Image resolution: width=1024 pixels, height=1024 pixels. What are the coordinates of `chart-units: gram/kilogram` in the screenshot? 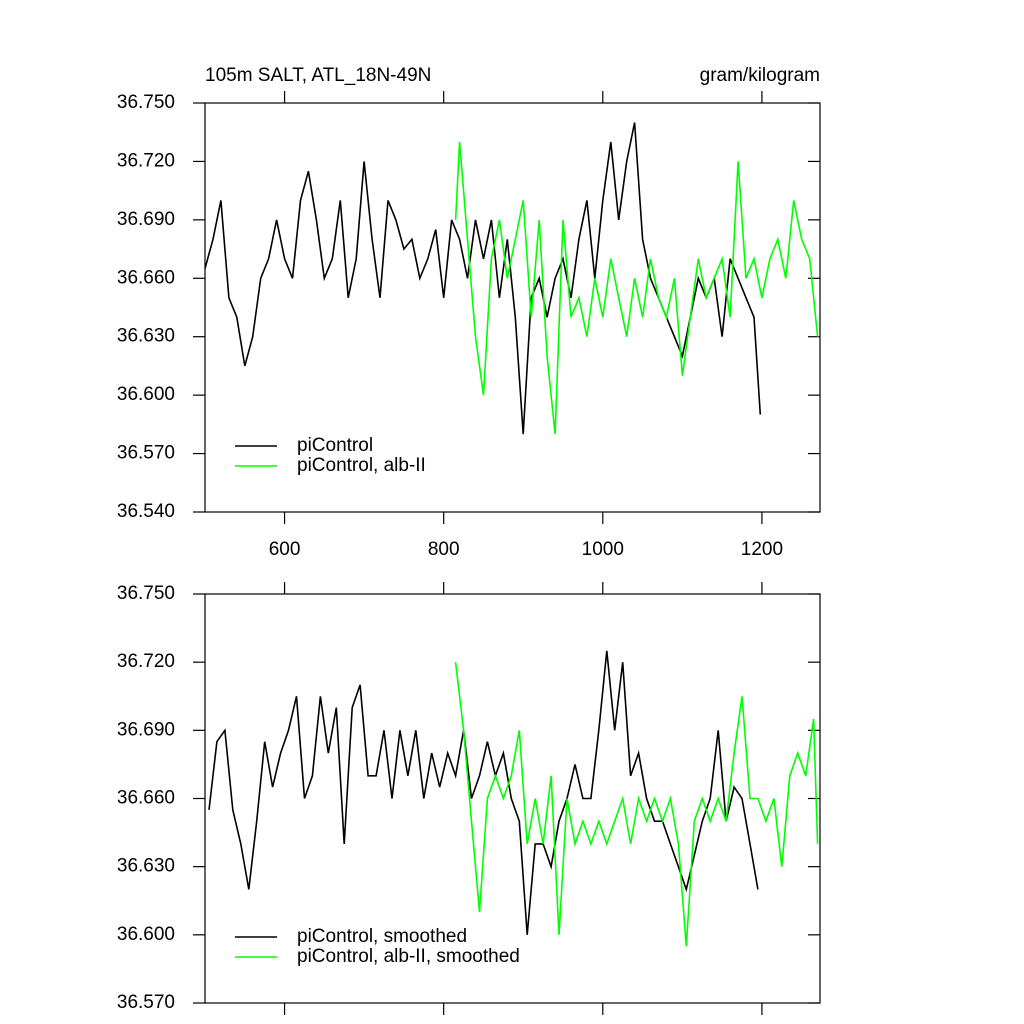 It's located at (760, 75).